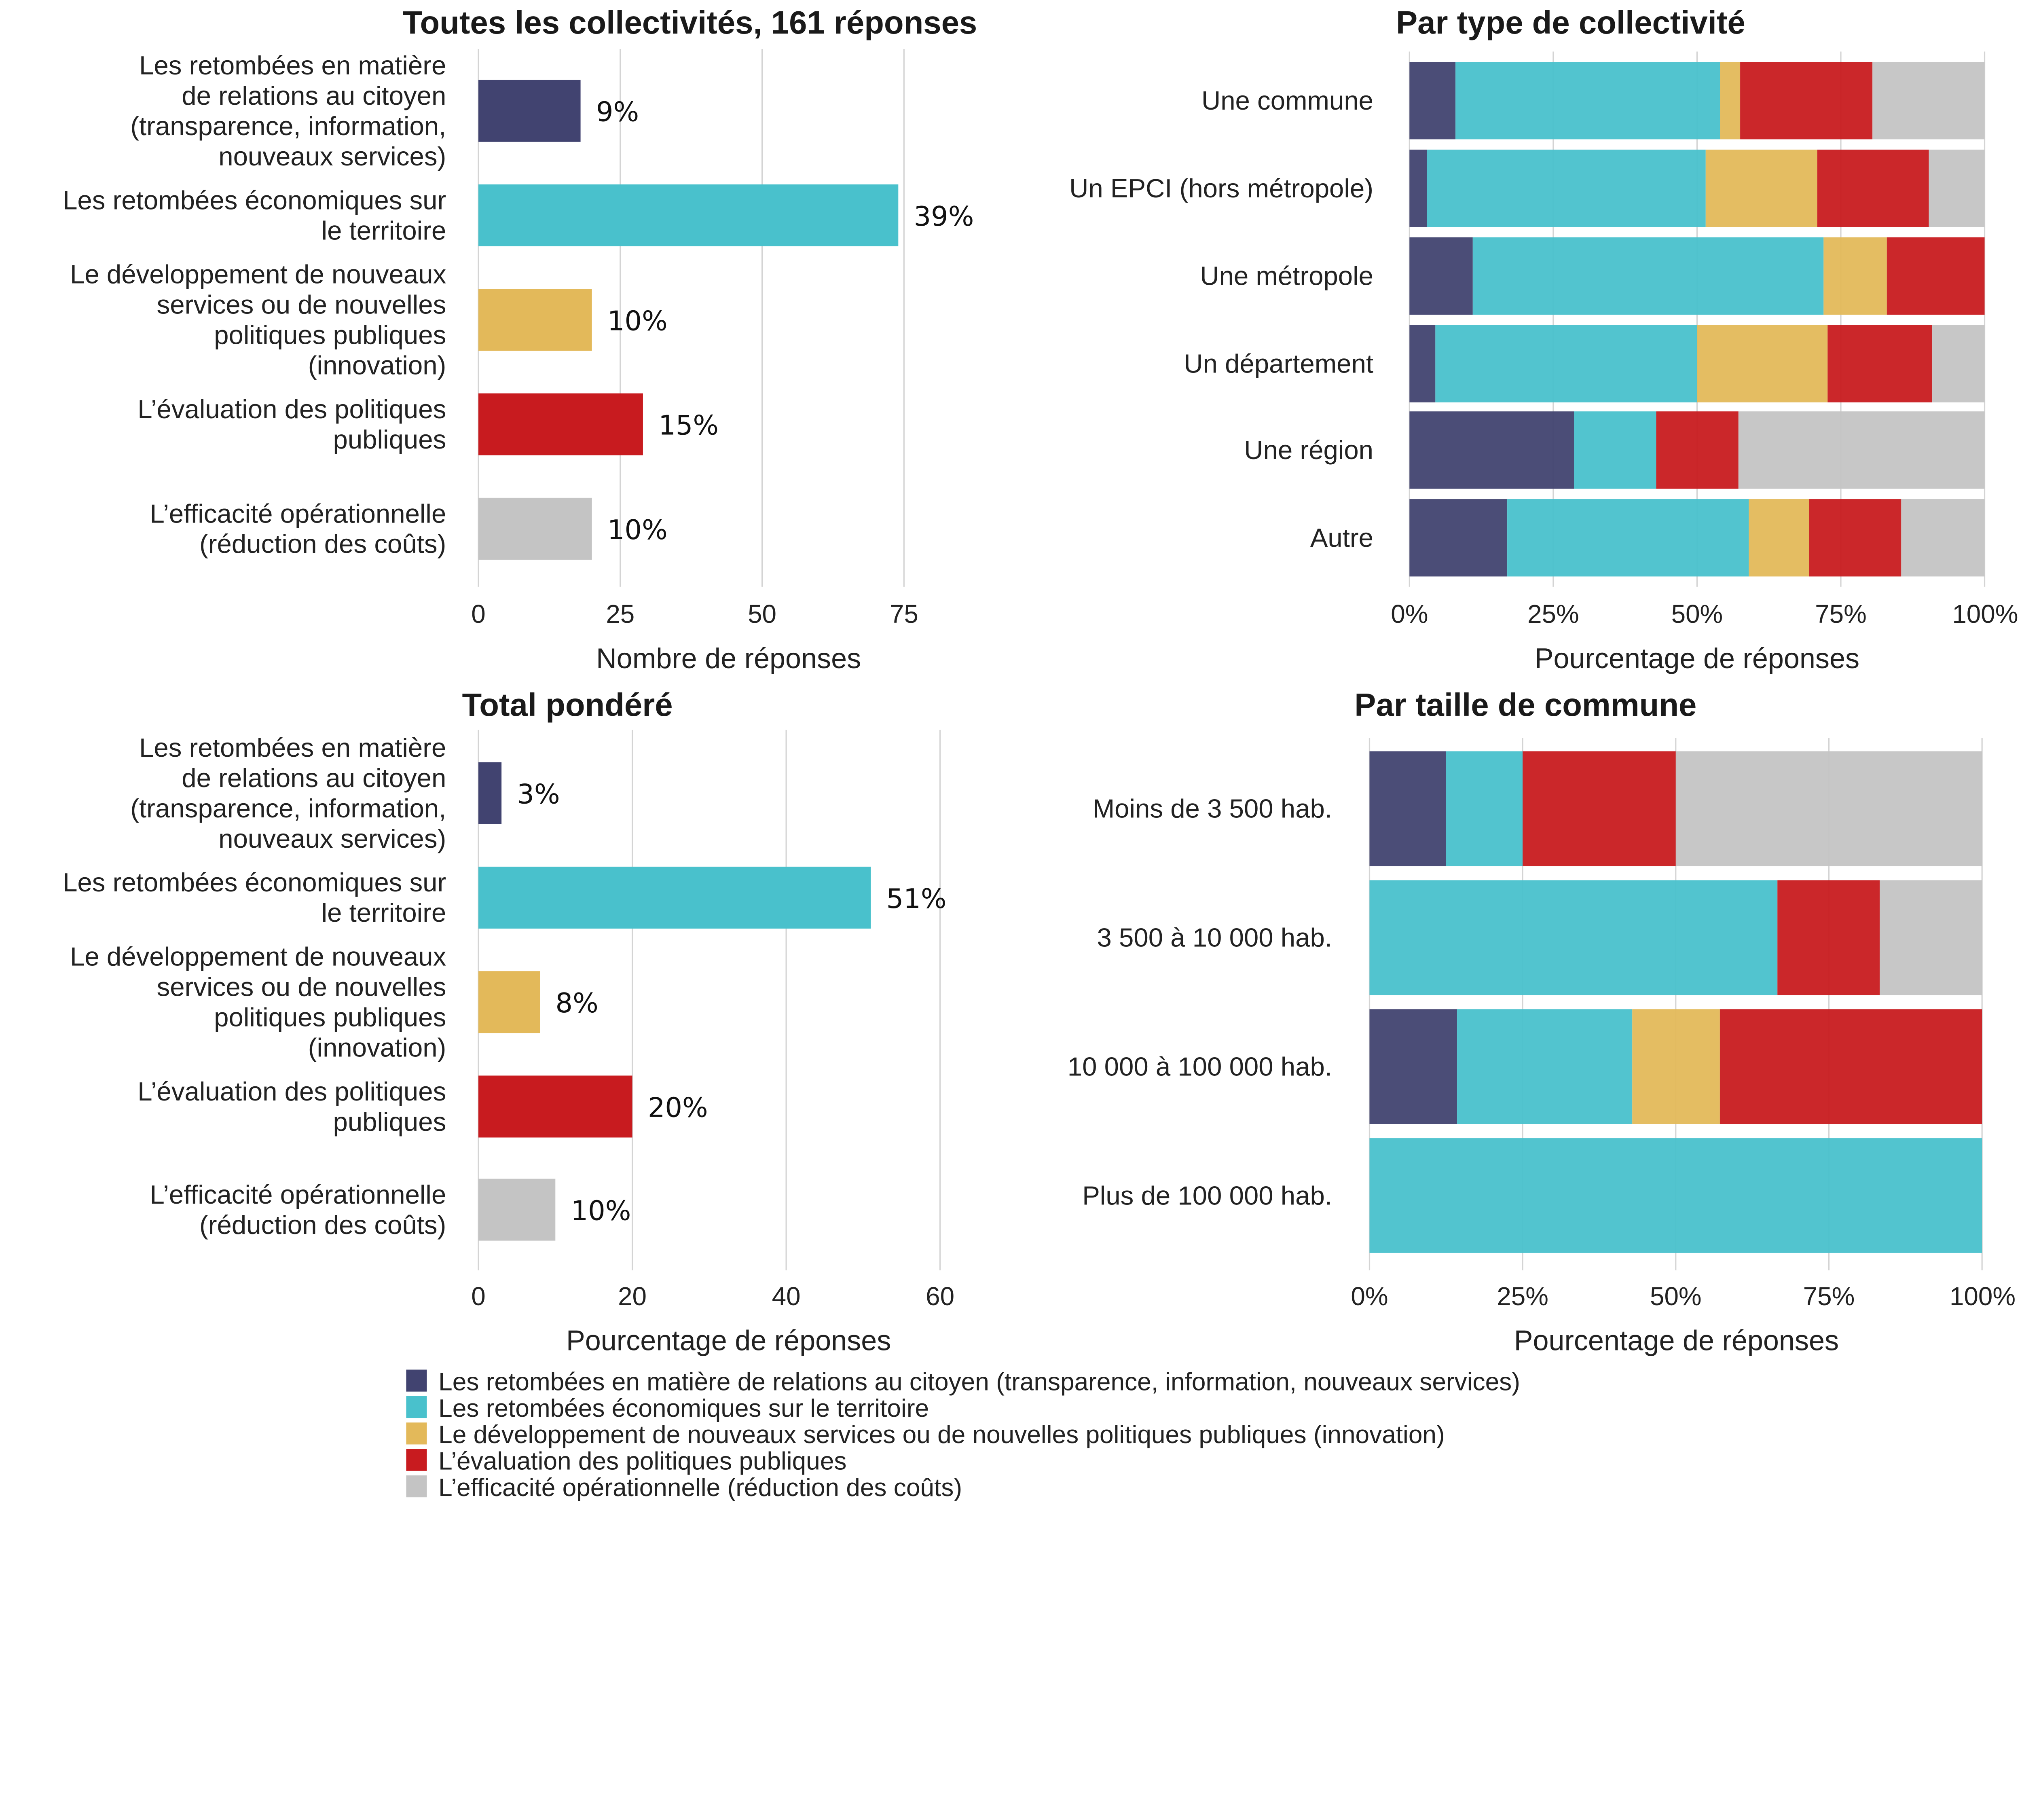 The height and width of the screenshot is (1820, 2022). What do you see at coordinates (478, 1296) in the screenshot?
I see `x-tick-label: 0` at bounding box center [478, 1296].